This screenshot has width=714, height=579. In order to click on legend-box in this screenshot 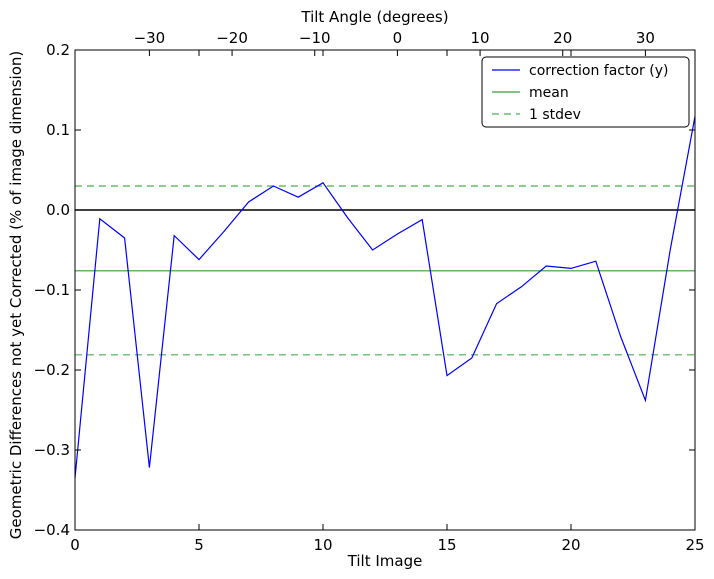, I will do `click(585, 92)`.